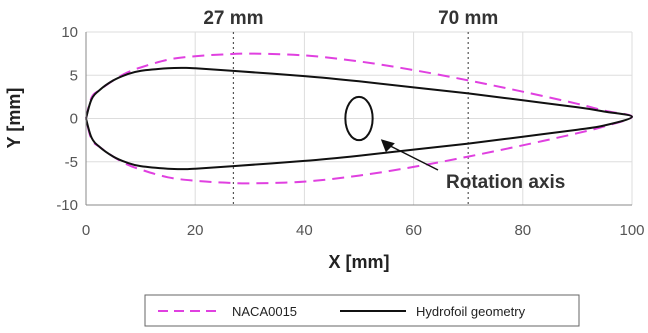  I want to click on y-tick-label--10: -10, so click(67, 205).